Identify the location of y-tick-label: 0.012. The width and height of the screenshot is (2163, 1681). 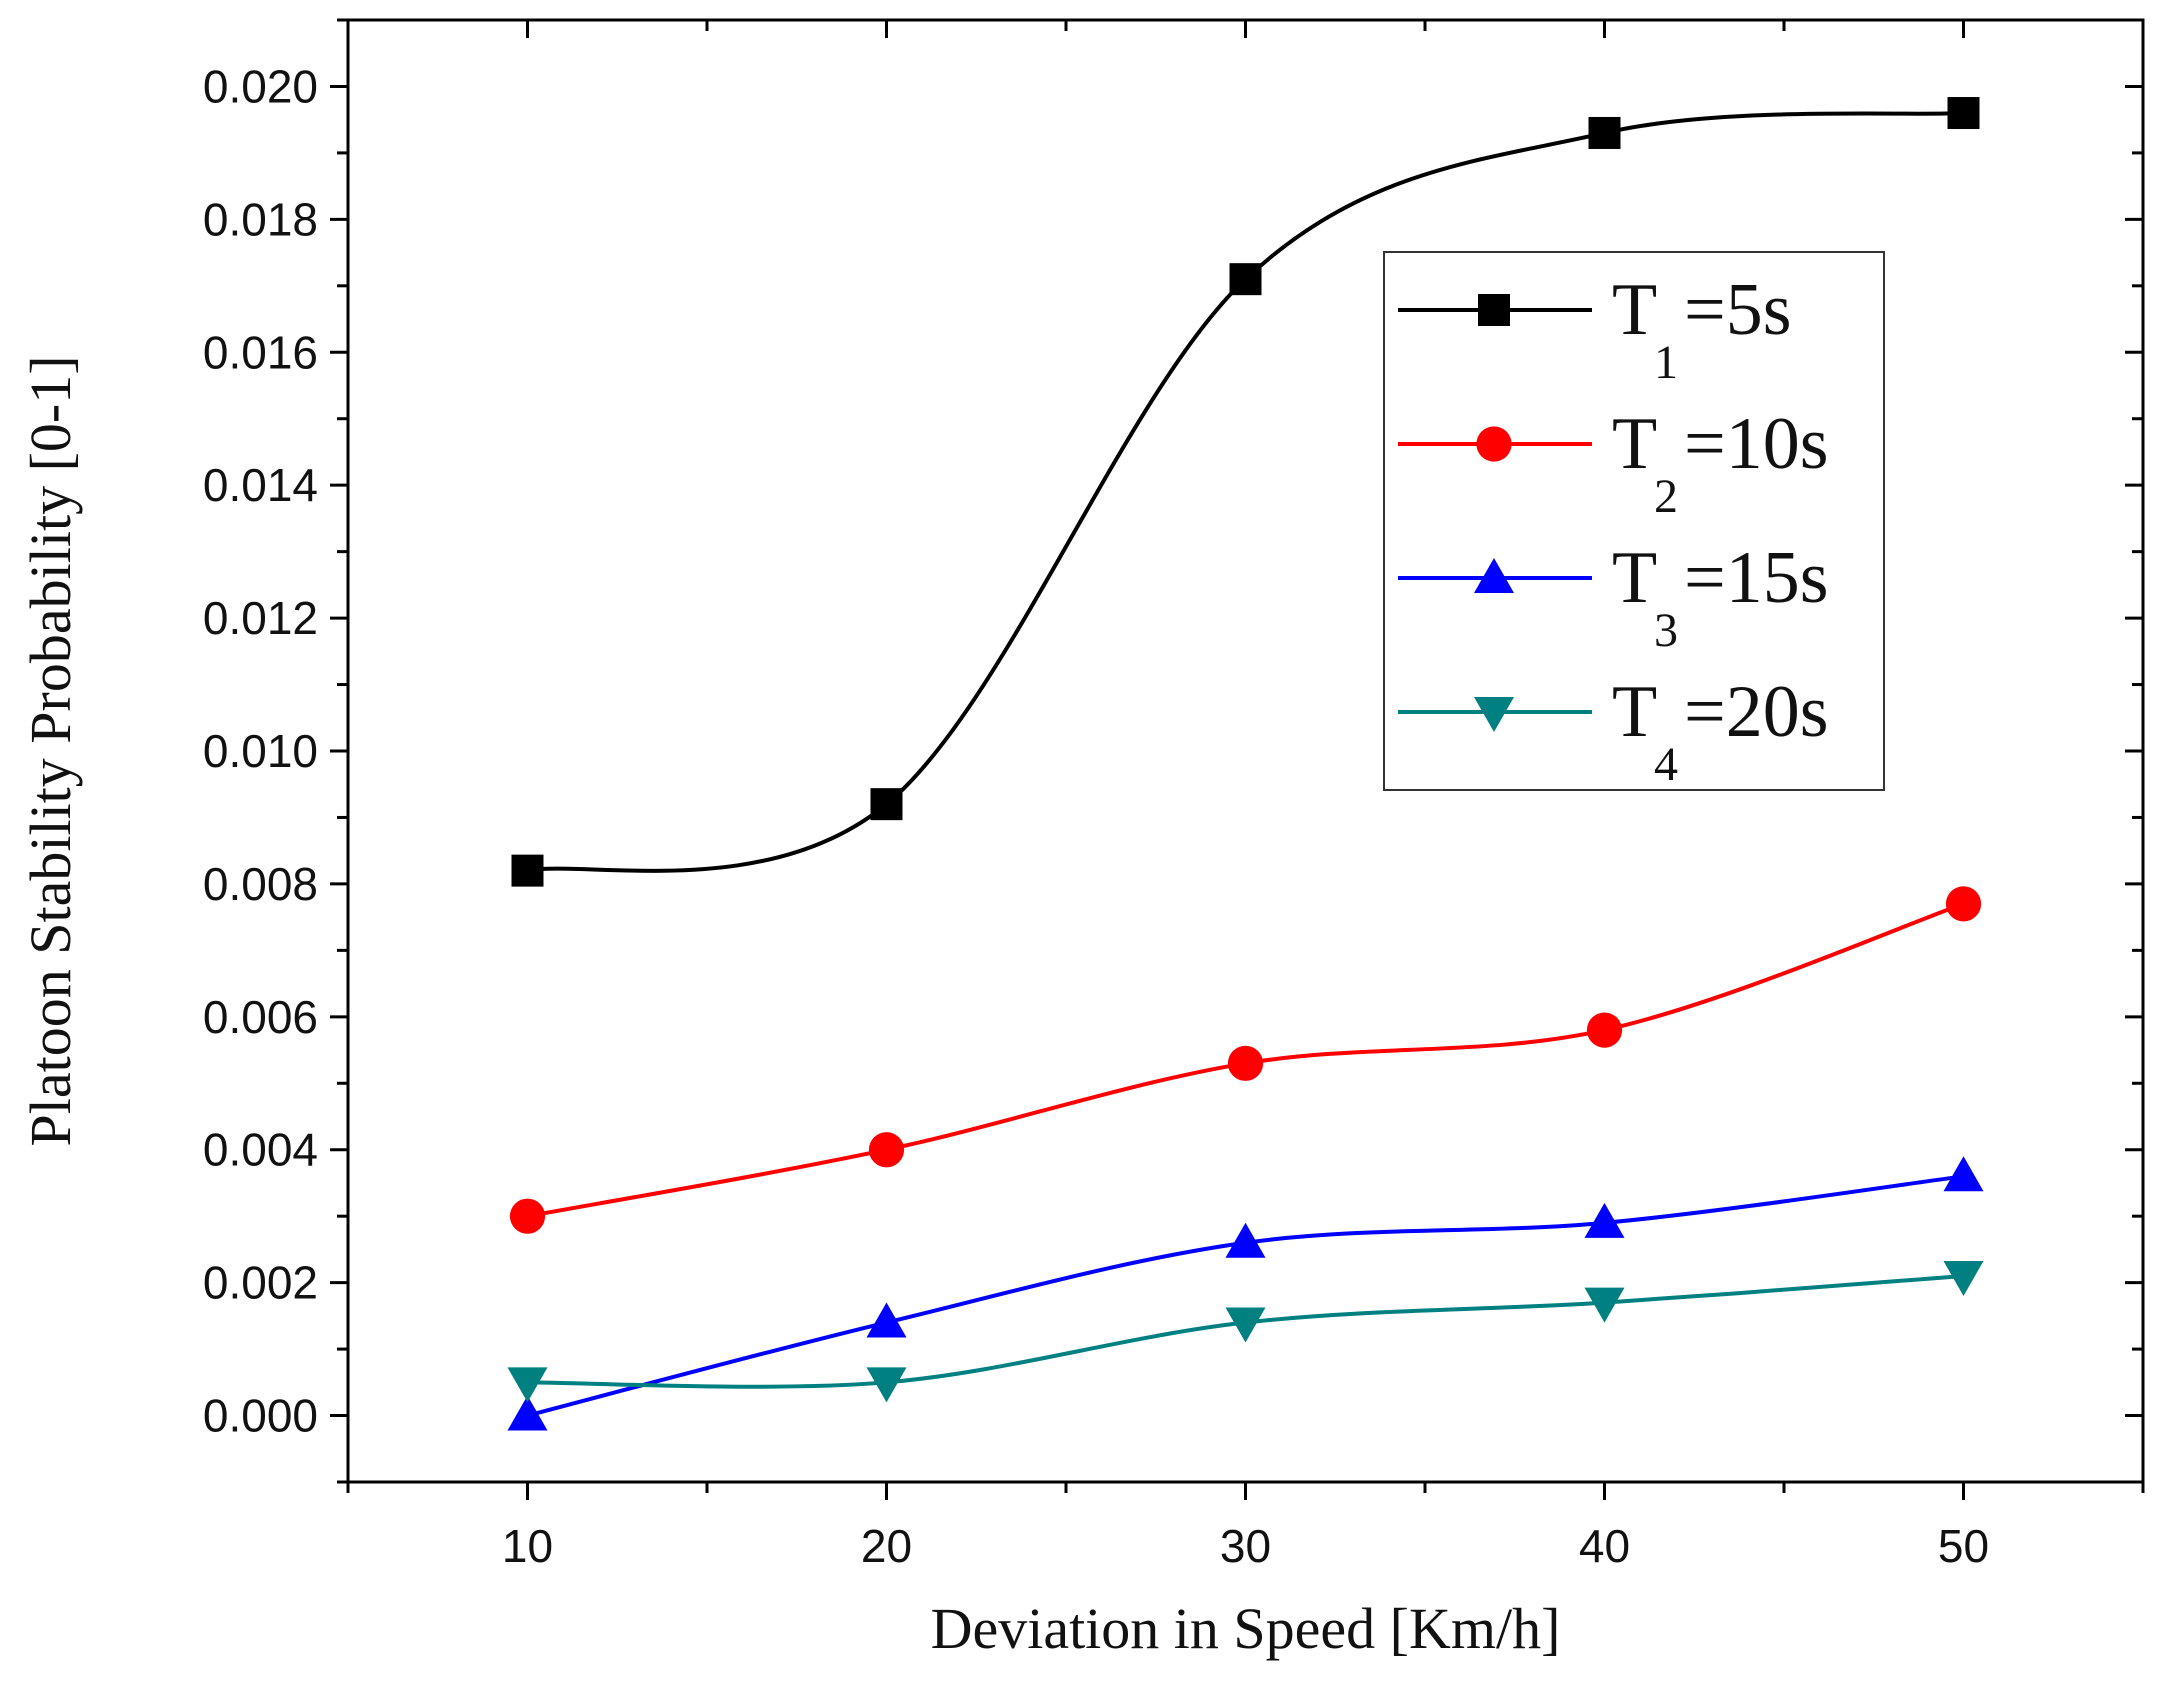
(260, 618).